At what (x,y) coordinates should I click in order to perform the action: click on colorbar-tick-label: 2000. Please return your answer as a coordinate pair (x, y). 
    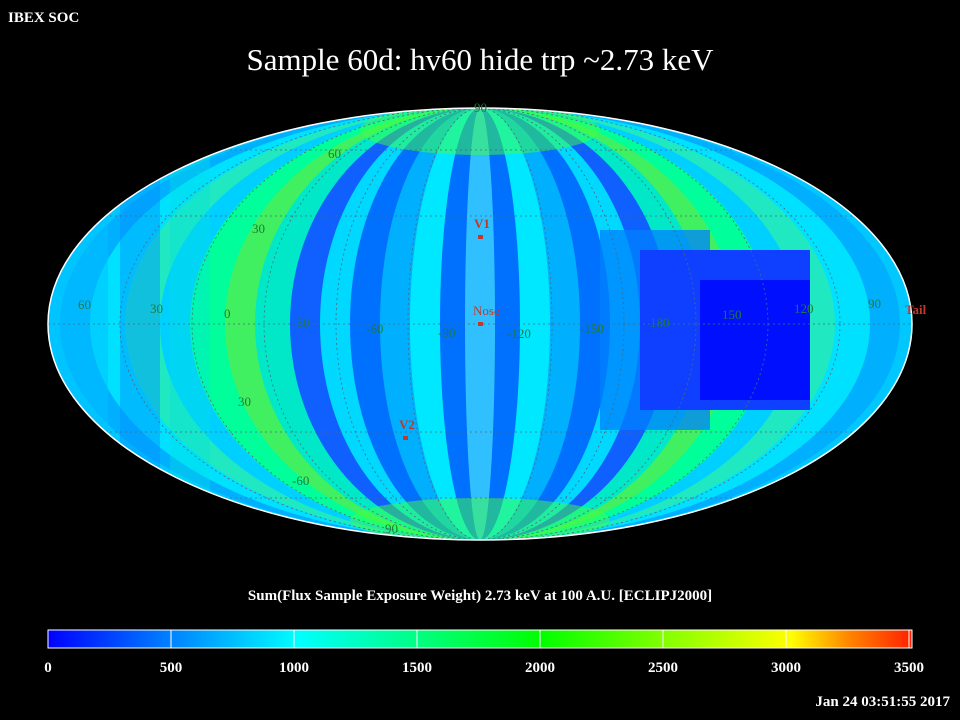
    Looking at the image, I should click on (540, 668).